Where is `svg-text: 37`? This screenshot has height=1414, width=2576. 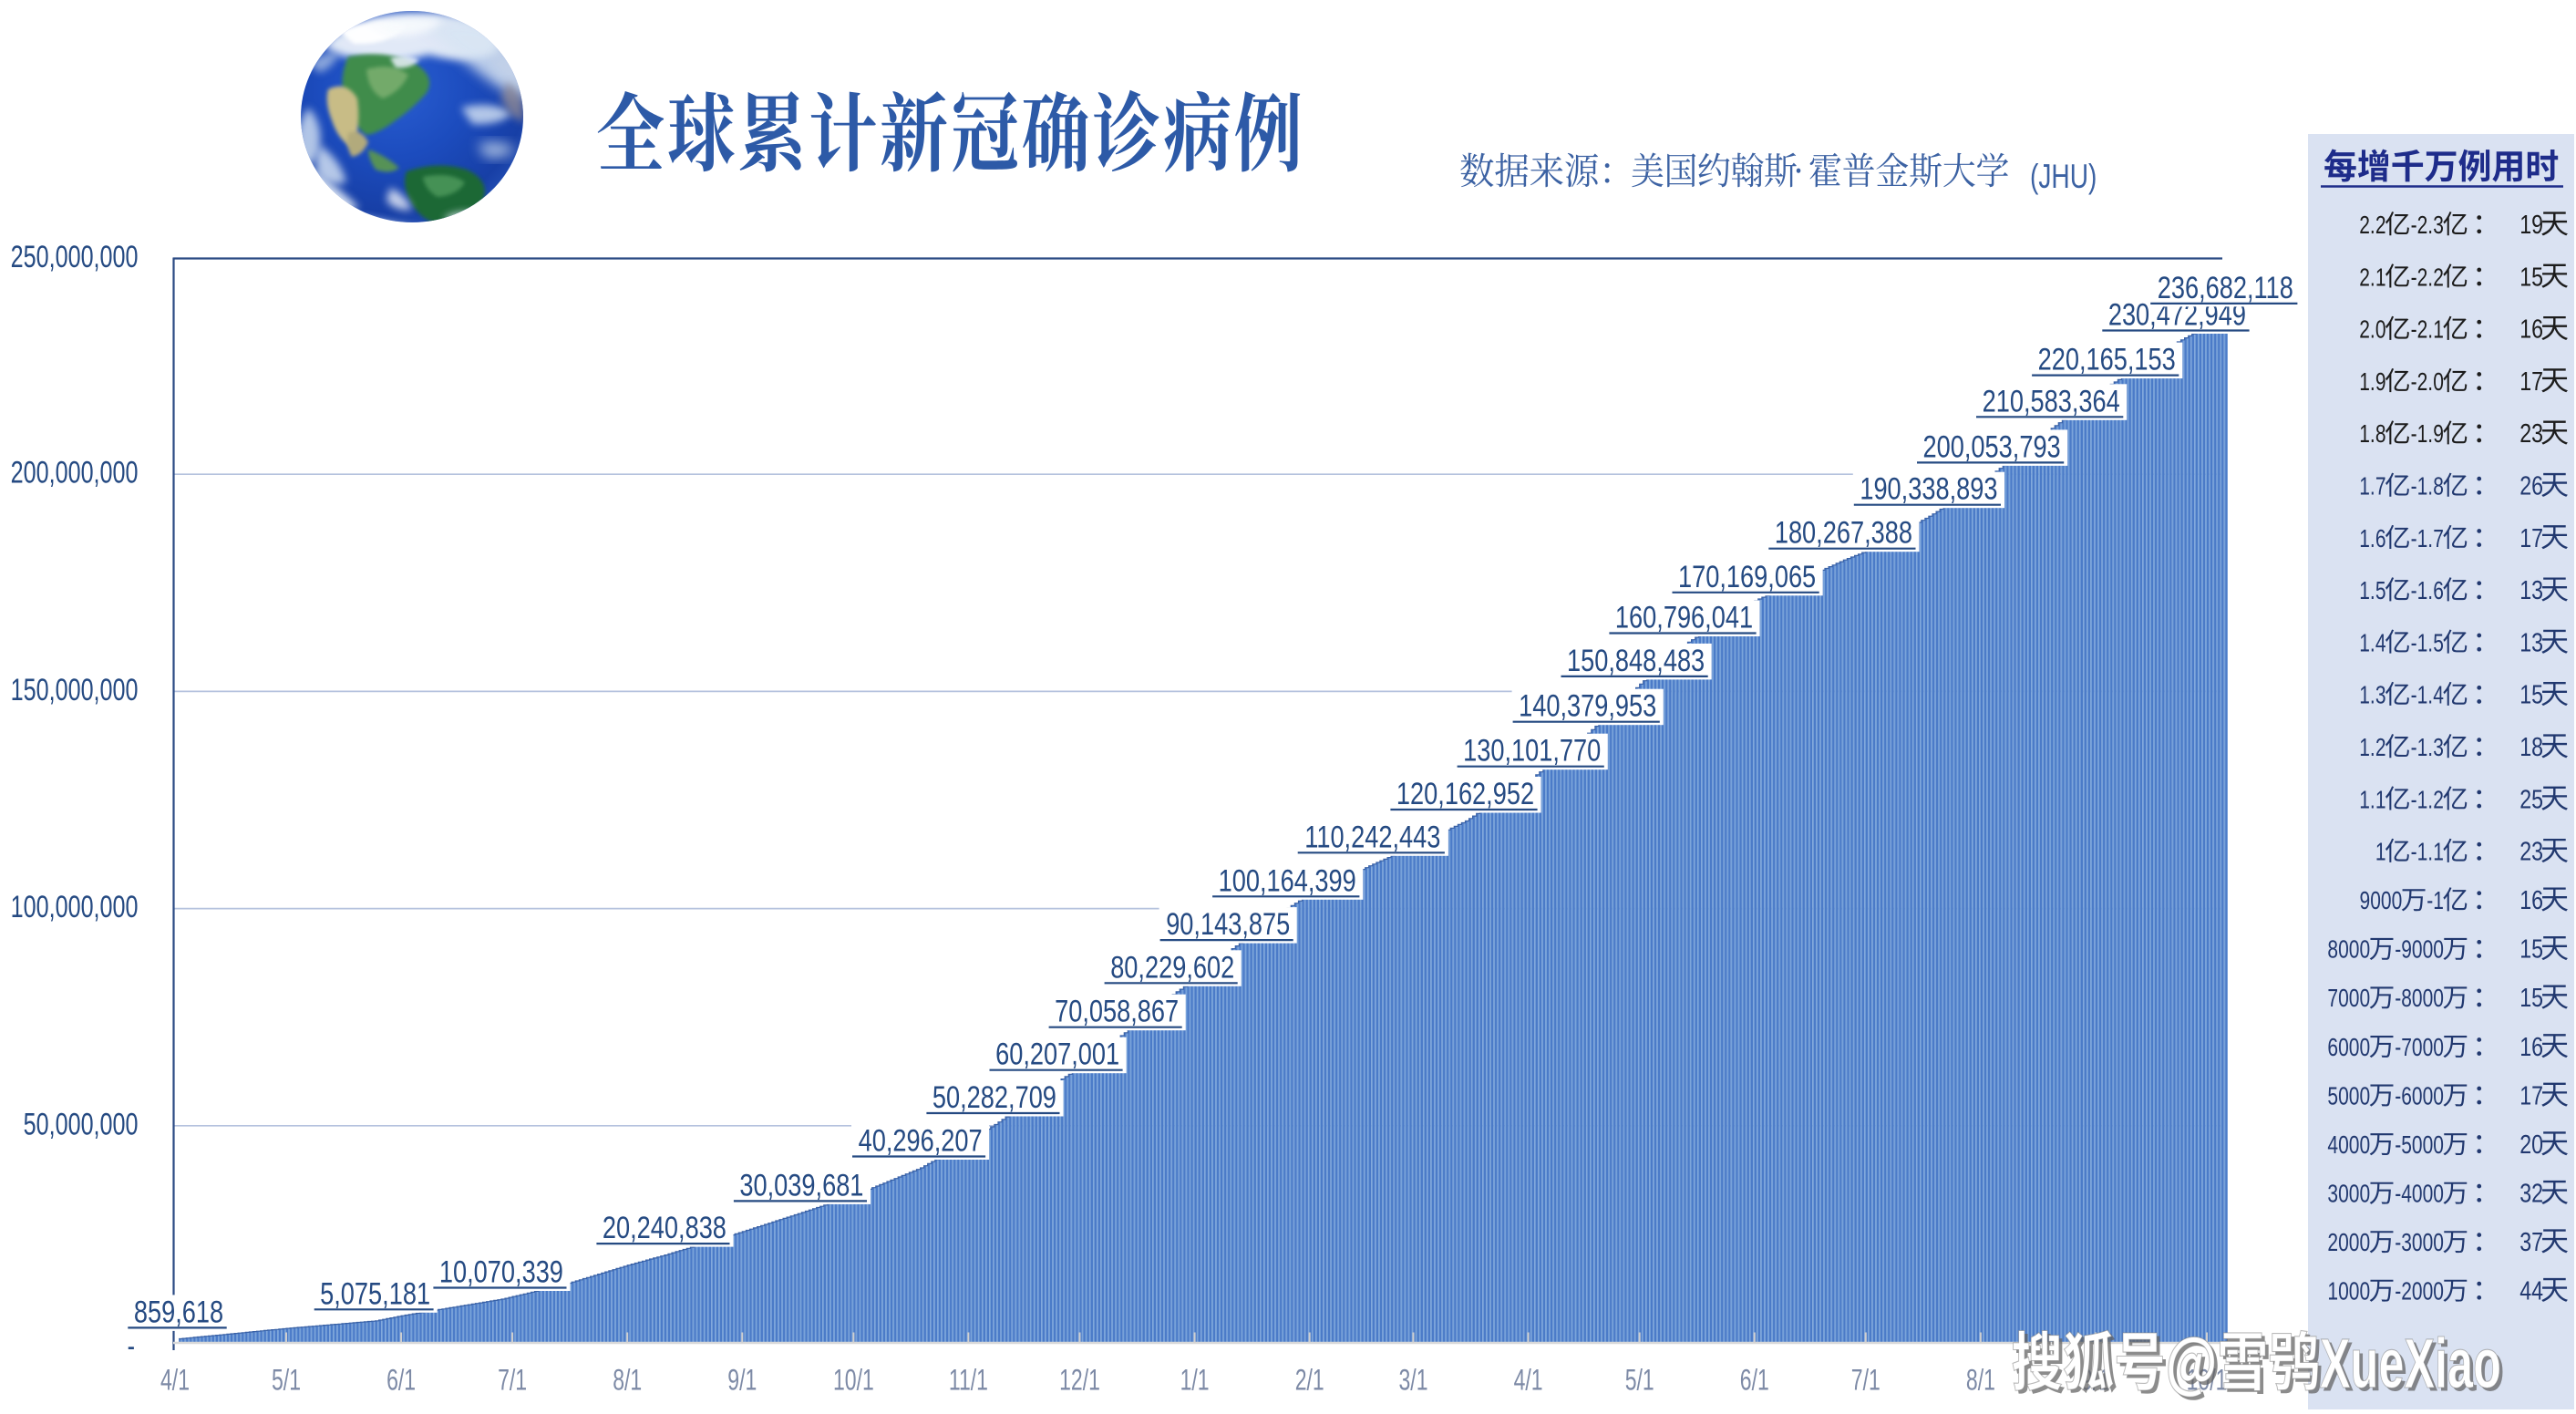
svg-text: 37 is located at coordinates (2531, 1241).